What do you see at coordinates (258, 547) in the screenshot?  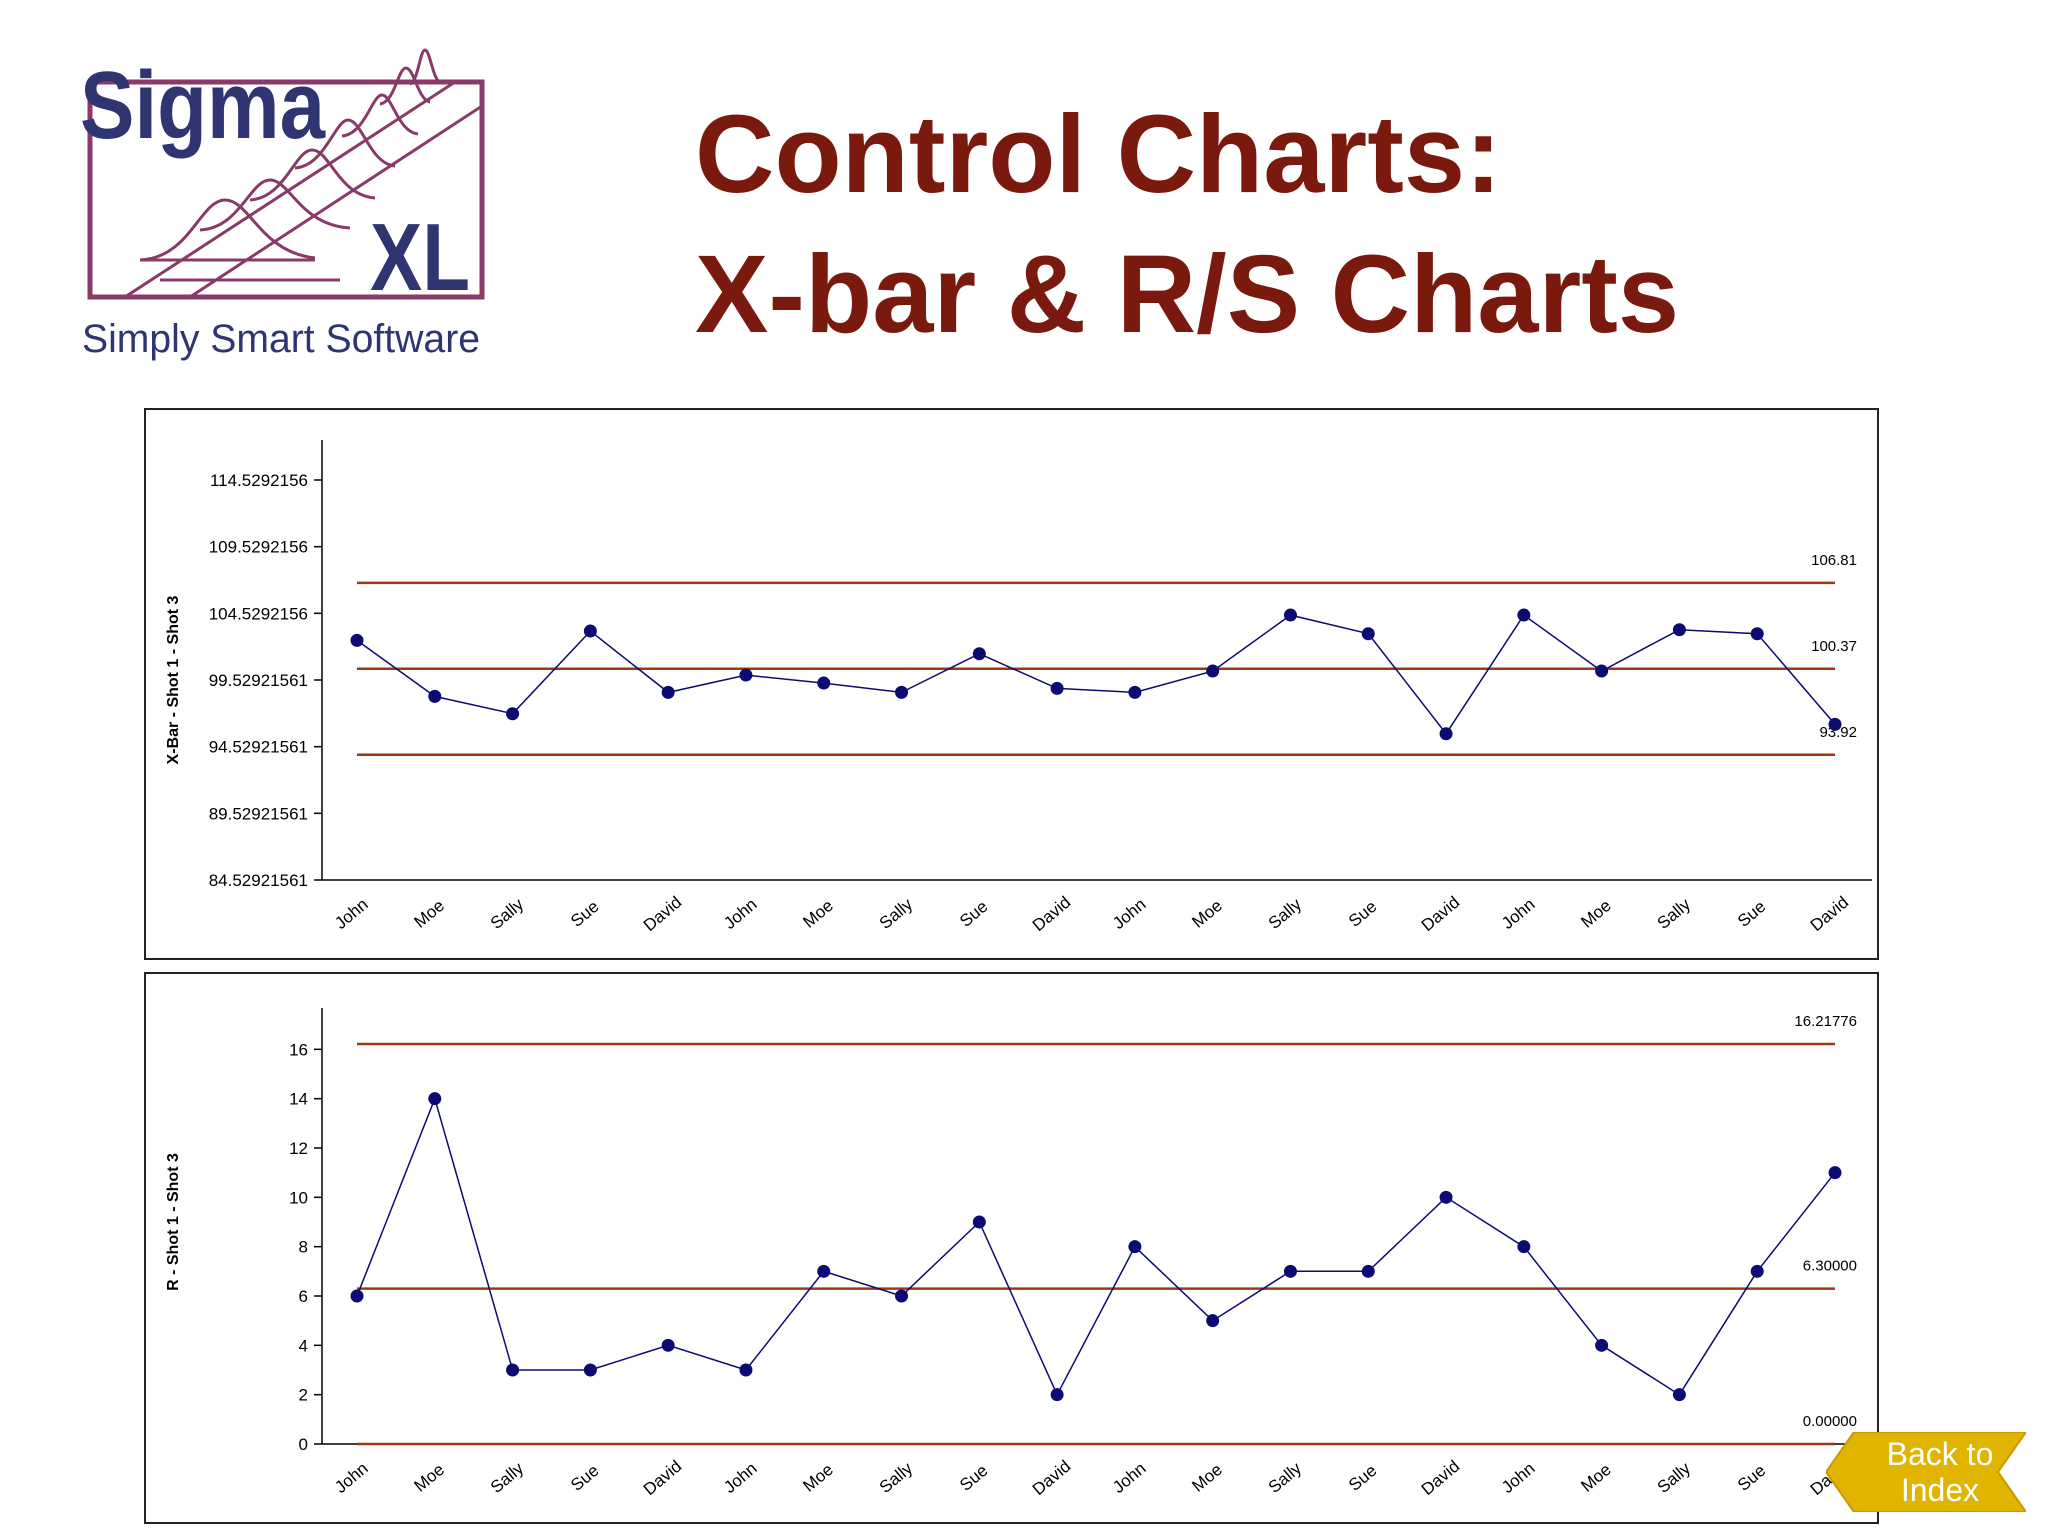 I see `xbar-y-tick-label: 109.5292156` at bounding box center [258, 547].